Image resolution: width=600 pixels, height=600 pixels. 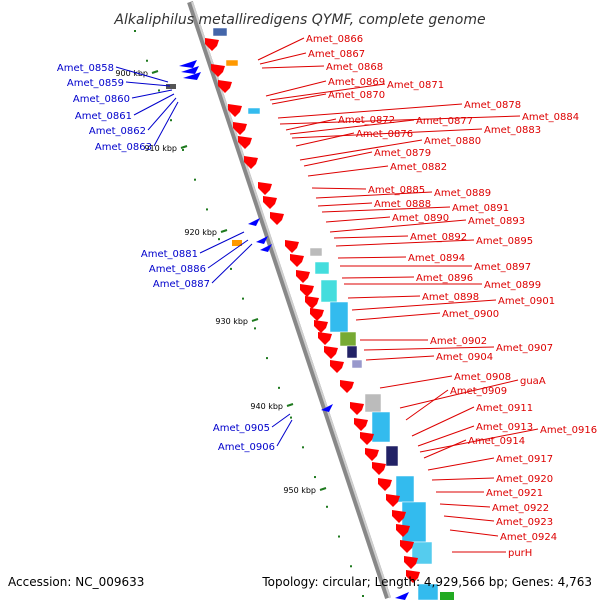 What do you see at coordinates (450, 297) in the screenshot?
I see `gene-label: Amet_0898` at bounding box center [450, 297].